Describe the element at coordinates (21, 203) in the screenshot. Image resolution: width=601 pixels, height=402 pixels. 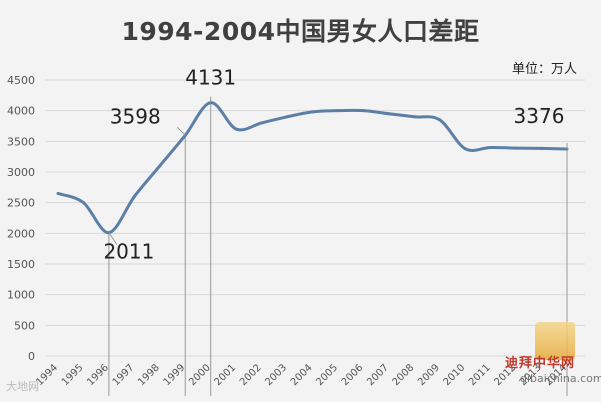
I see `y-tick-label: 2500` at that location.